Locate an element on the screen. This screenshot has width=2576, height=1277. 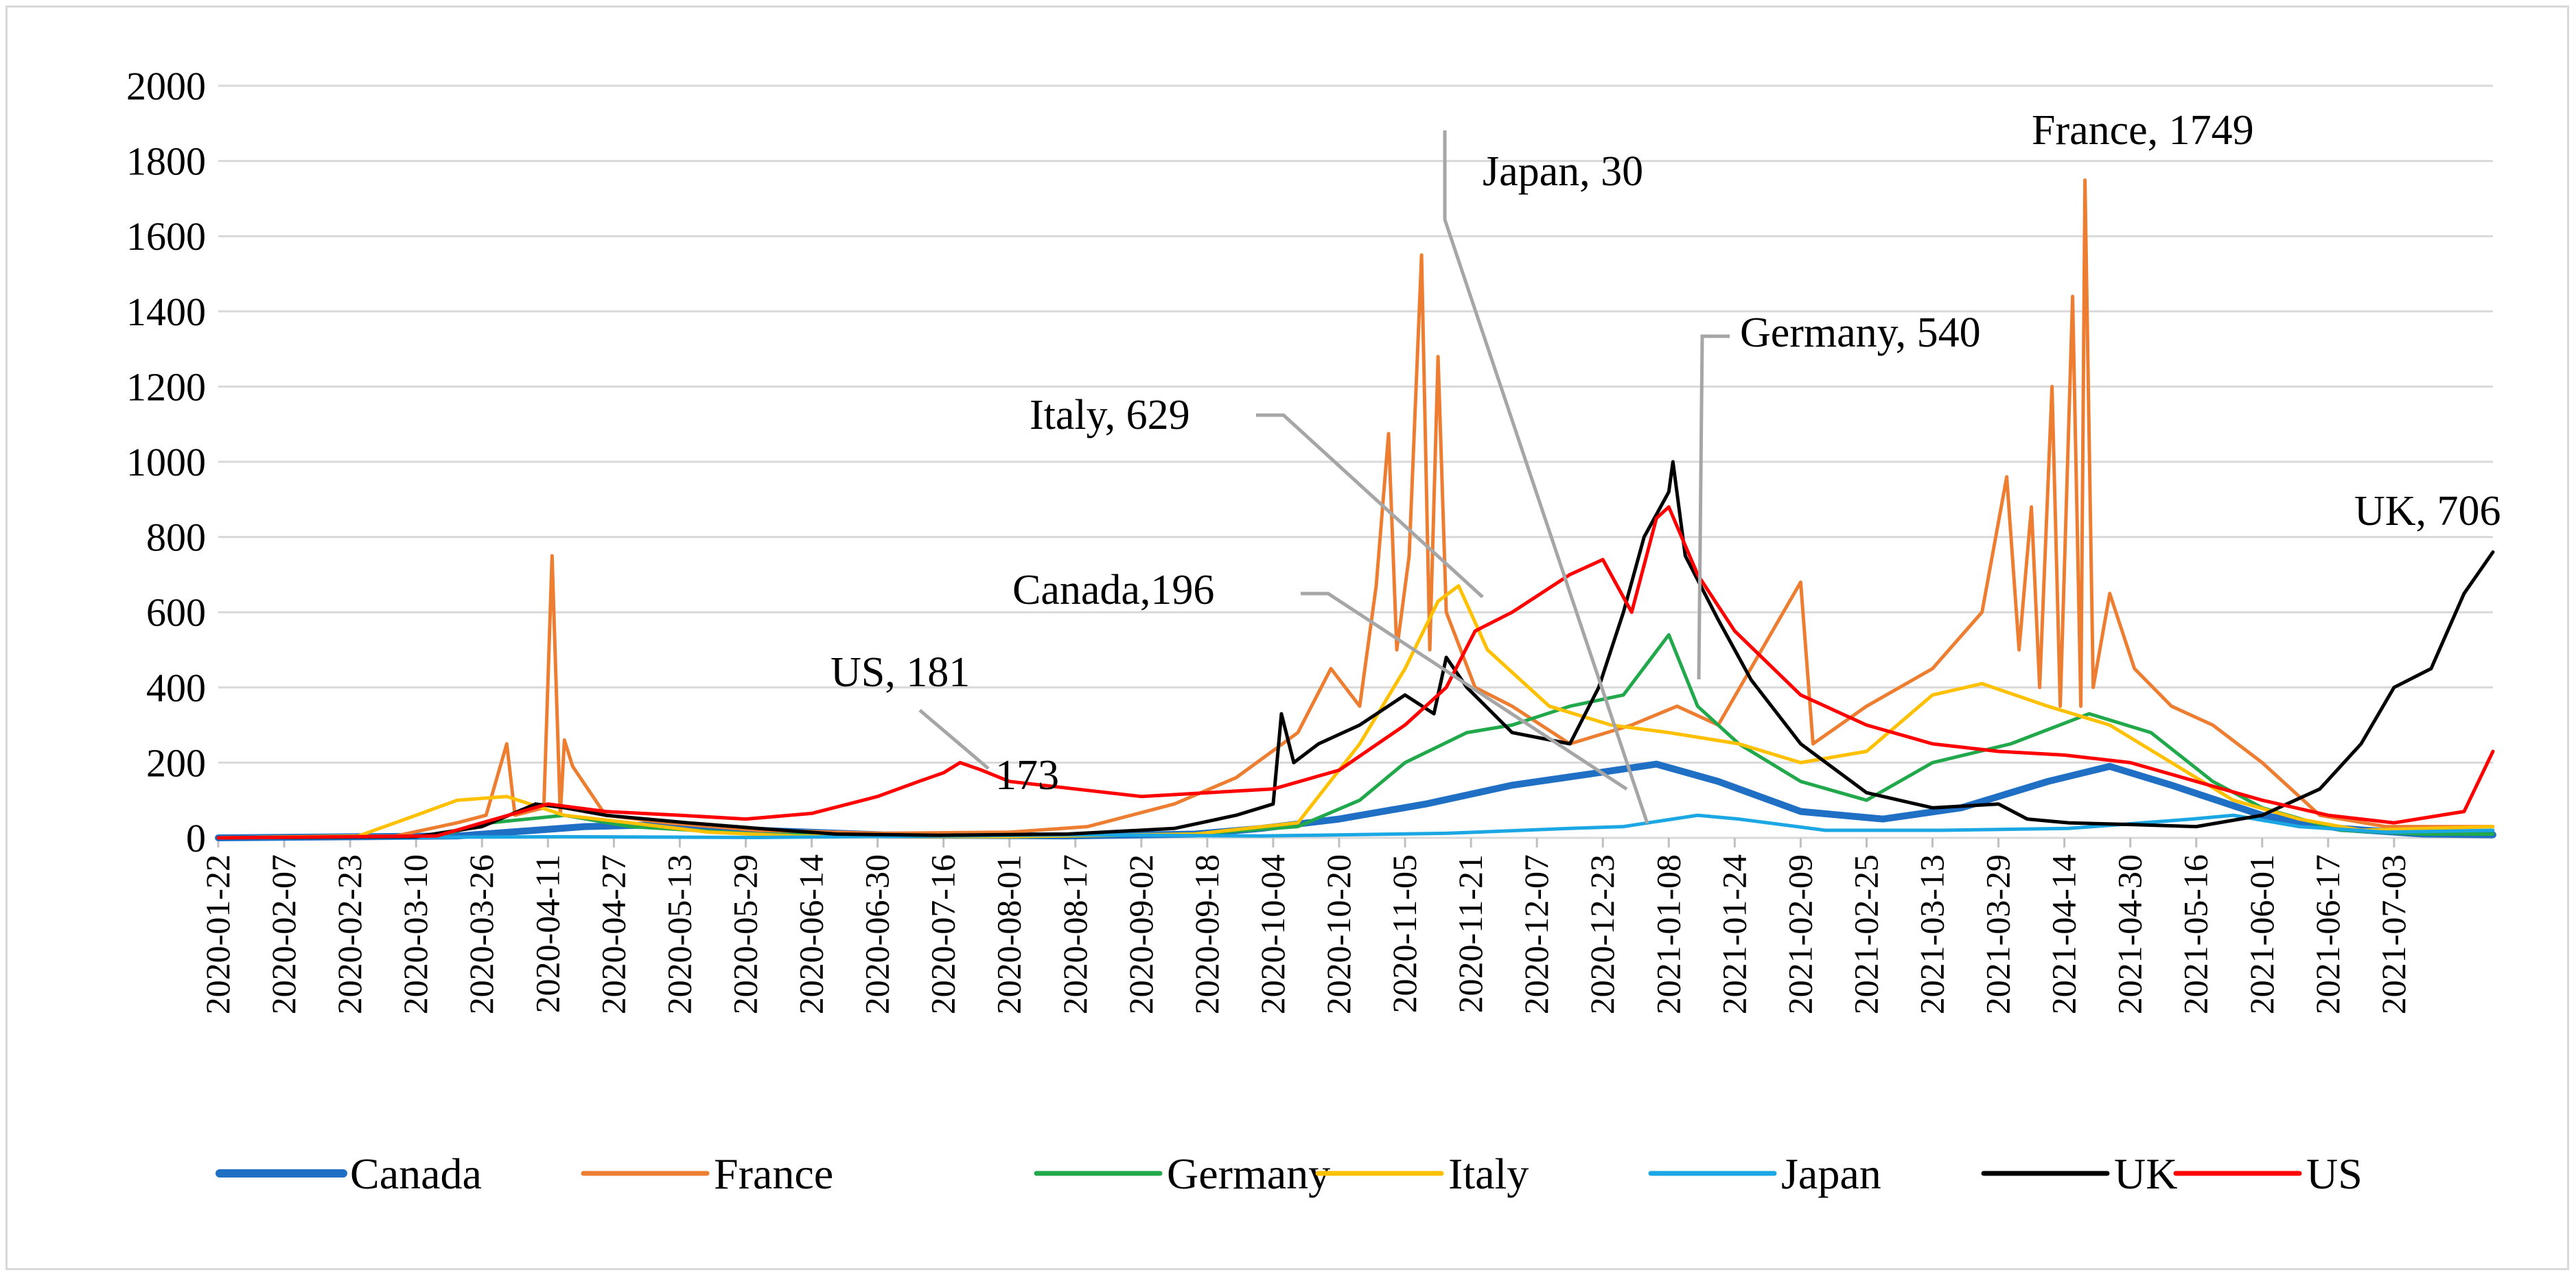
legend: Canada France Germany Italy Japan UK US is located at coordinates (1289, 1173).